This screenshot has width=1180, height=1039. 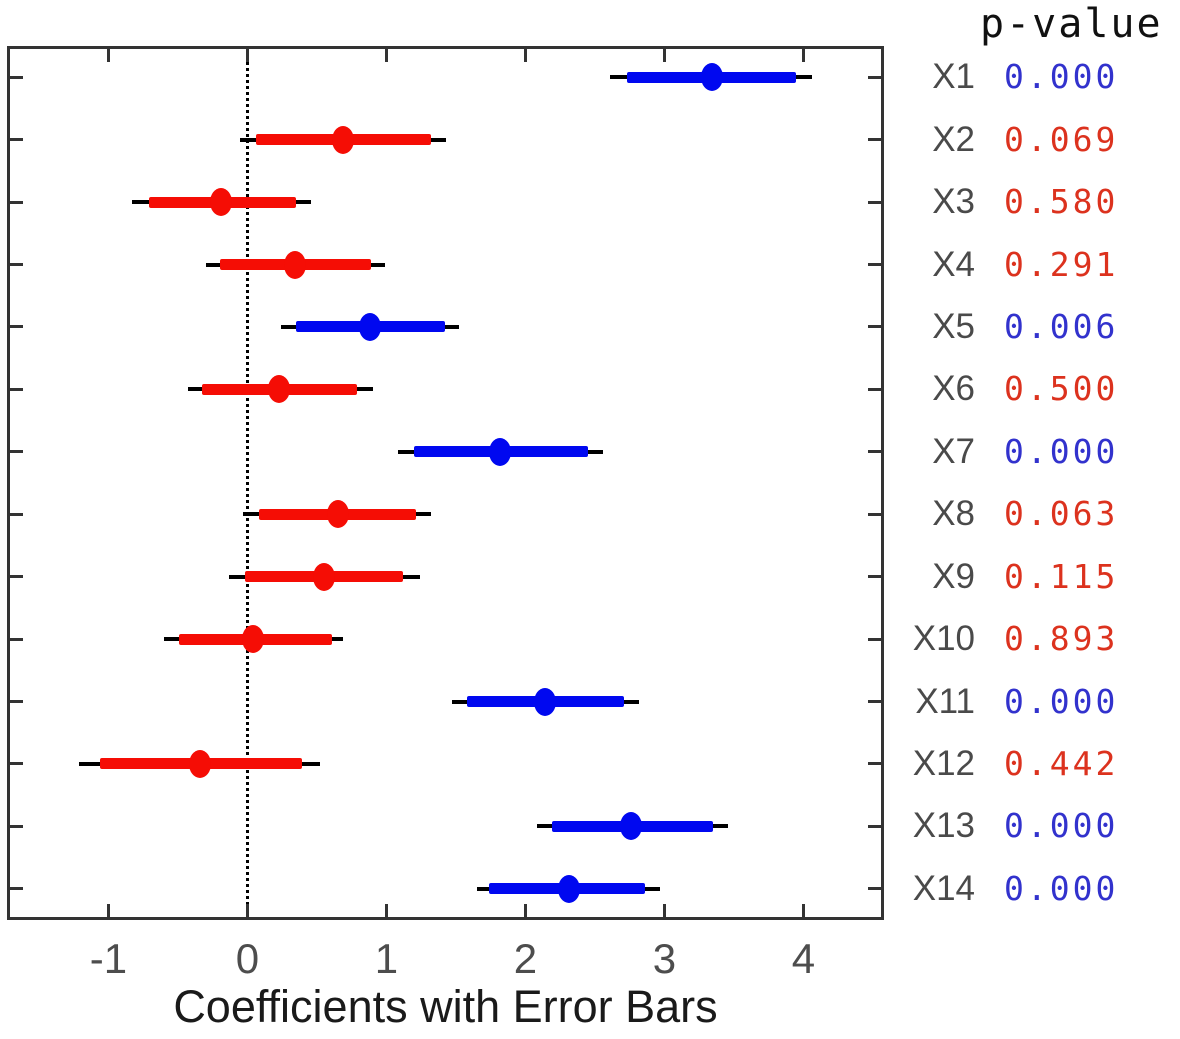 What do you see at coordinates (953, 389) in the screenshot?
I see `row-label: X6` at bounding box center [953, 389].